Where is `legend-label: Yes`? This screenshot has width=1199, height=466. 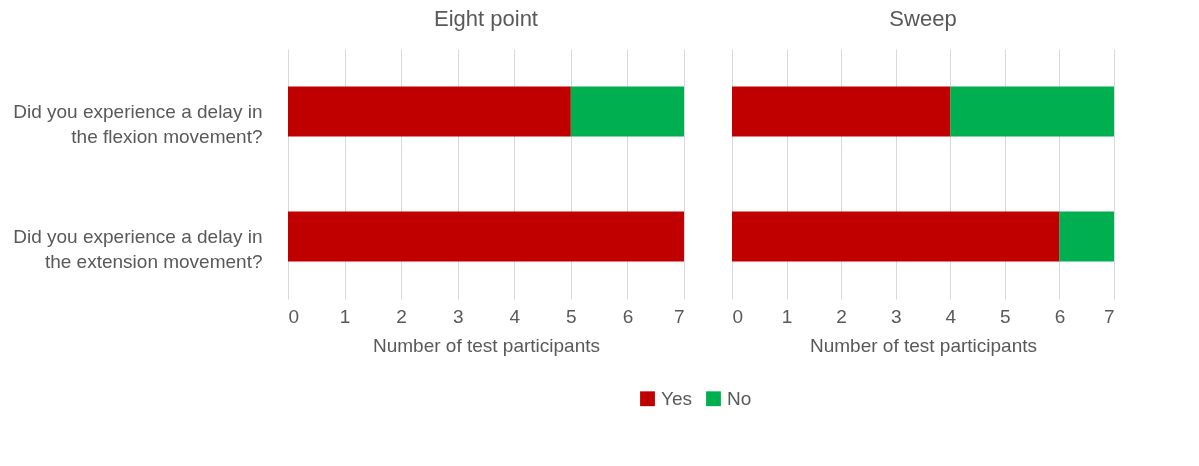 legend-label: Yes is located at coordinates (676, 398).